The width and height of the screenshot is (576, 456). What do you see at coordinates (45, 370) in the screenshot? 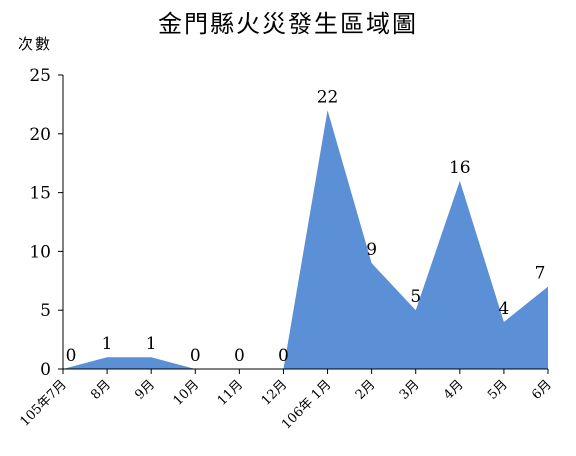
I see `y-tick-label: 0` at bounding box center [45, 370].